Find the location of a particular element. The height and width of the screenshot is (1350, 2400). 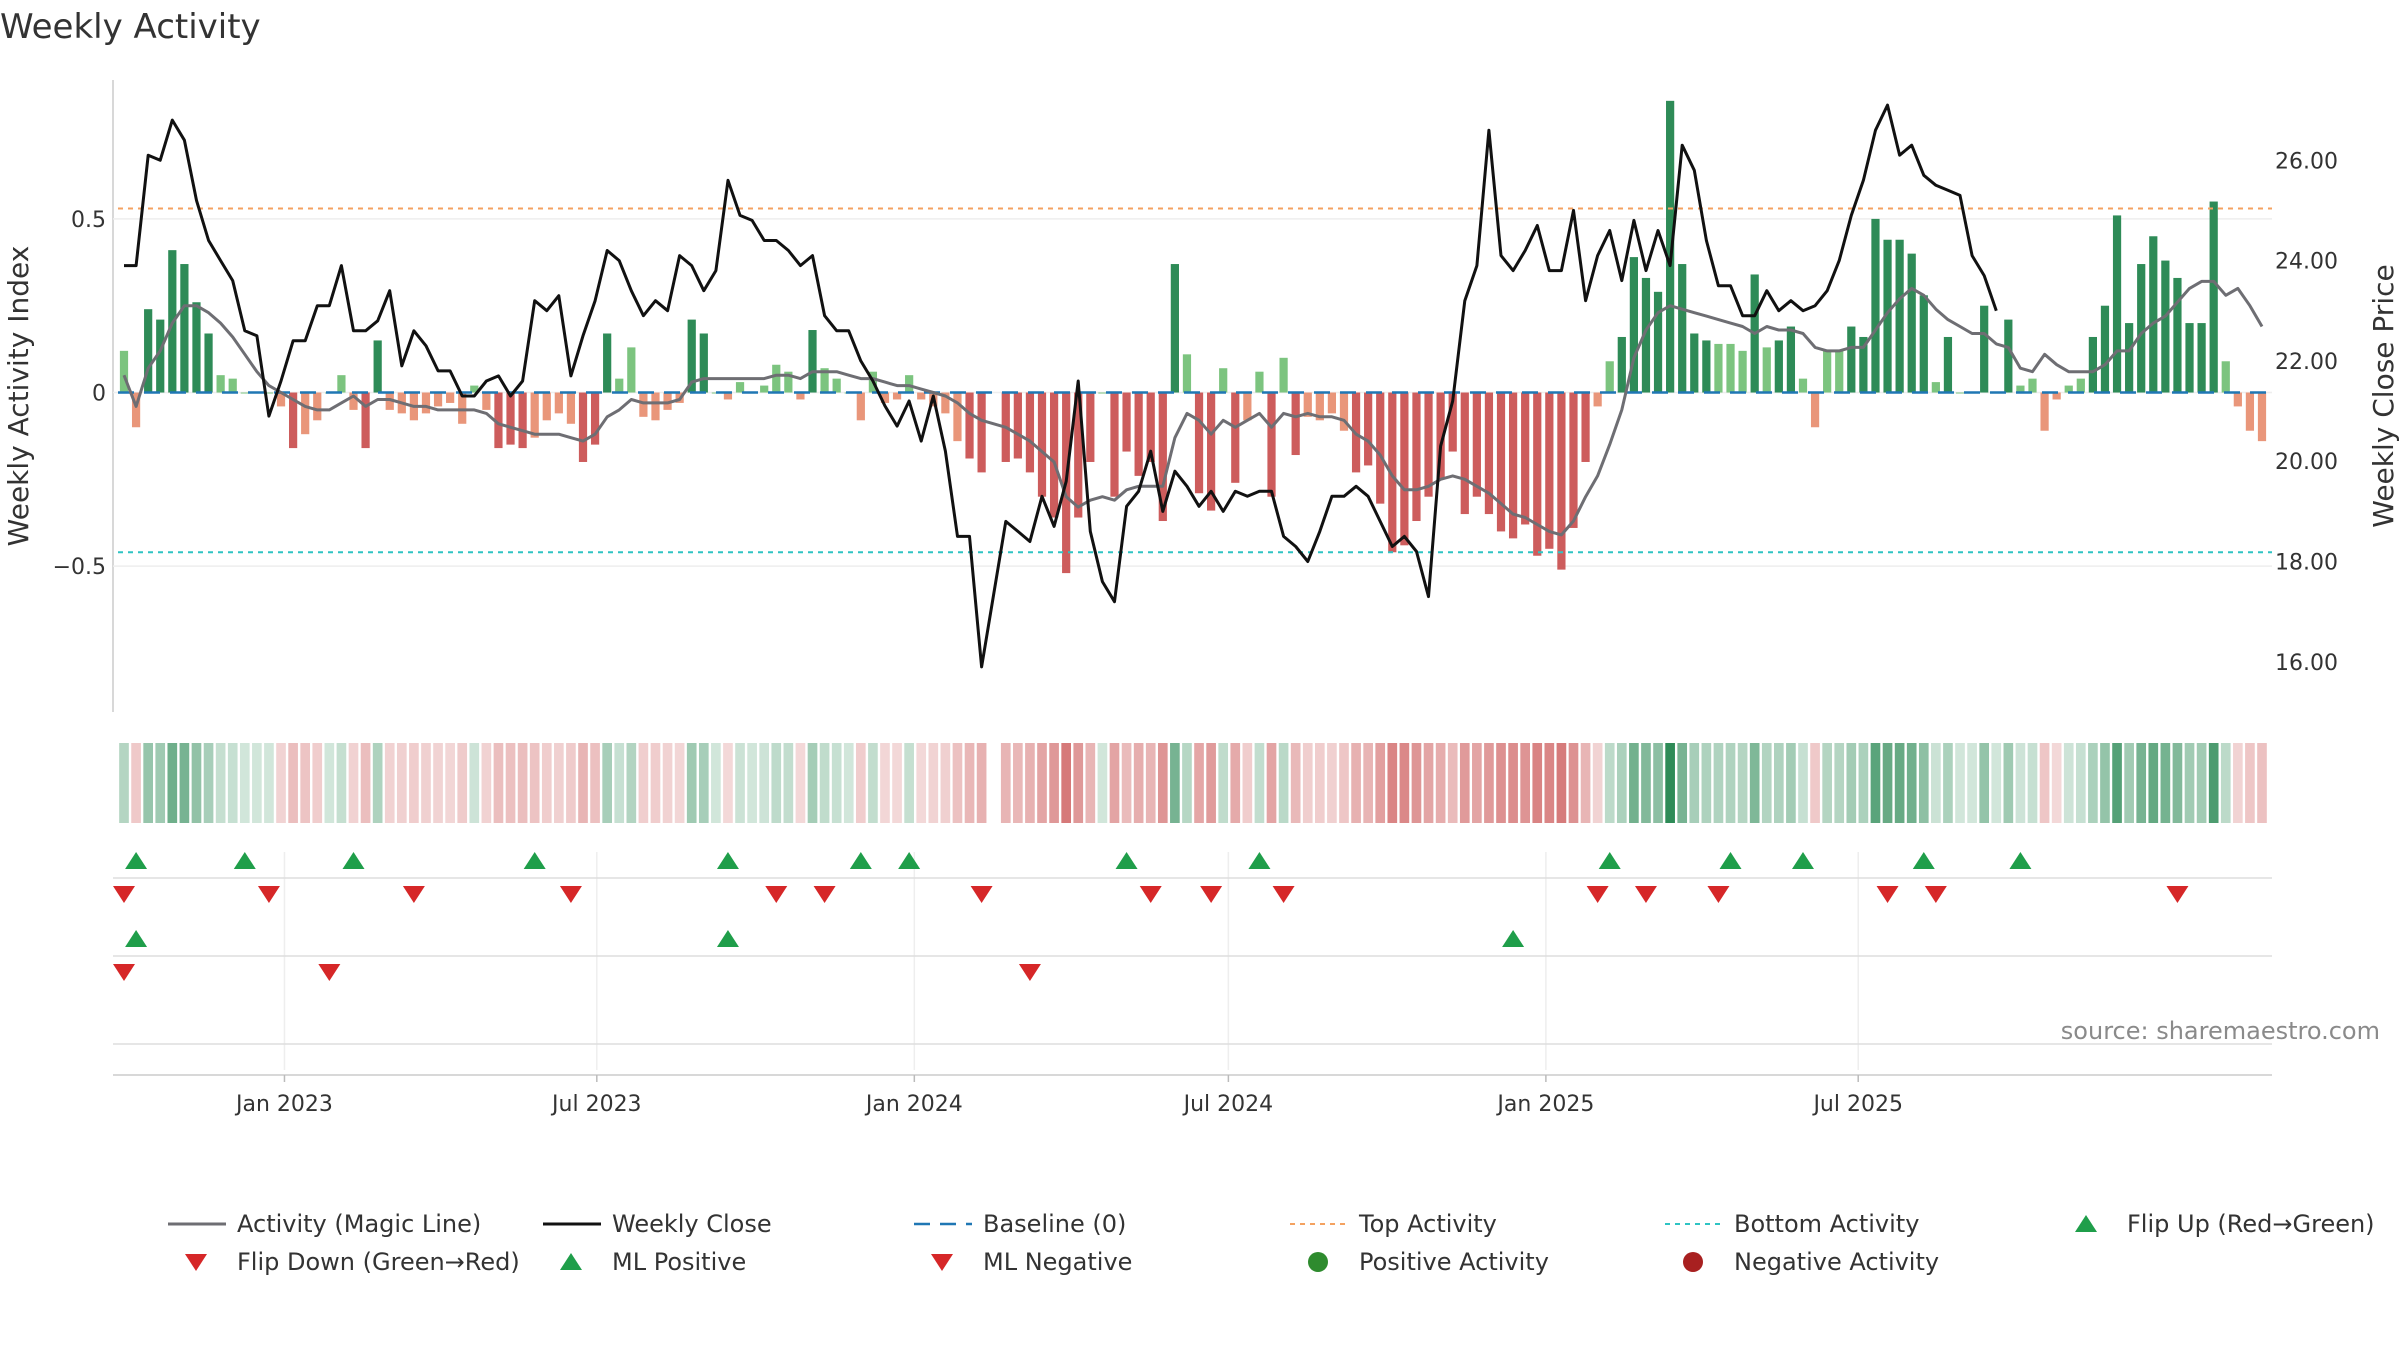

flip-markers is located at coordinates (1151, 916).